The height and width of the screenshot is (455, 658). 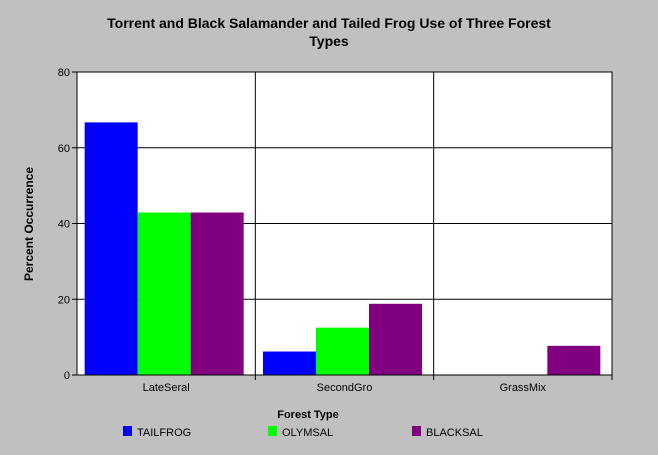 I want to click on bar-olymsal-secondgro, so click(x=342, y=351).